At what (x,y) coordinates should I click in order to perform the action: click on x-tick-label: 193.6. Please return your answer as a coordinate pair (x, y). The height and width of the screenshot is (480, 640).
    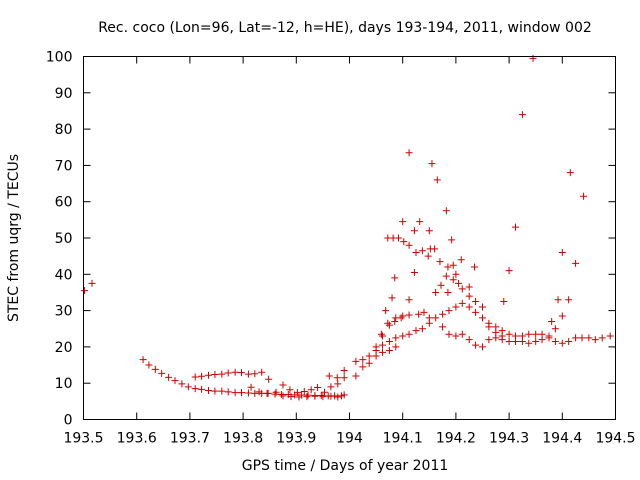
    Looking at the image, I should click on (137, 439).